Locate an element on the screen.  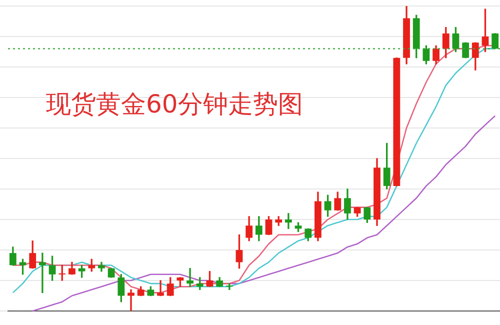
text: 现货黄金60分钟走势图 is located at coordinates (174, 104).